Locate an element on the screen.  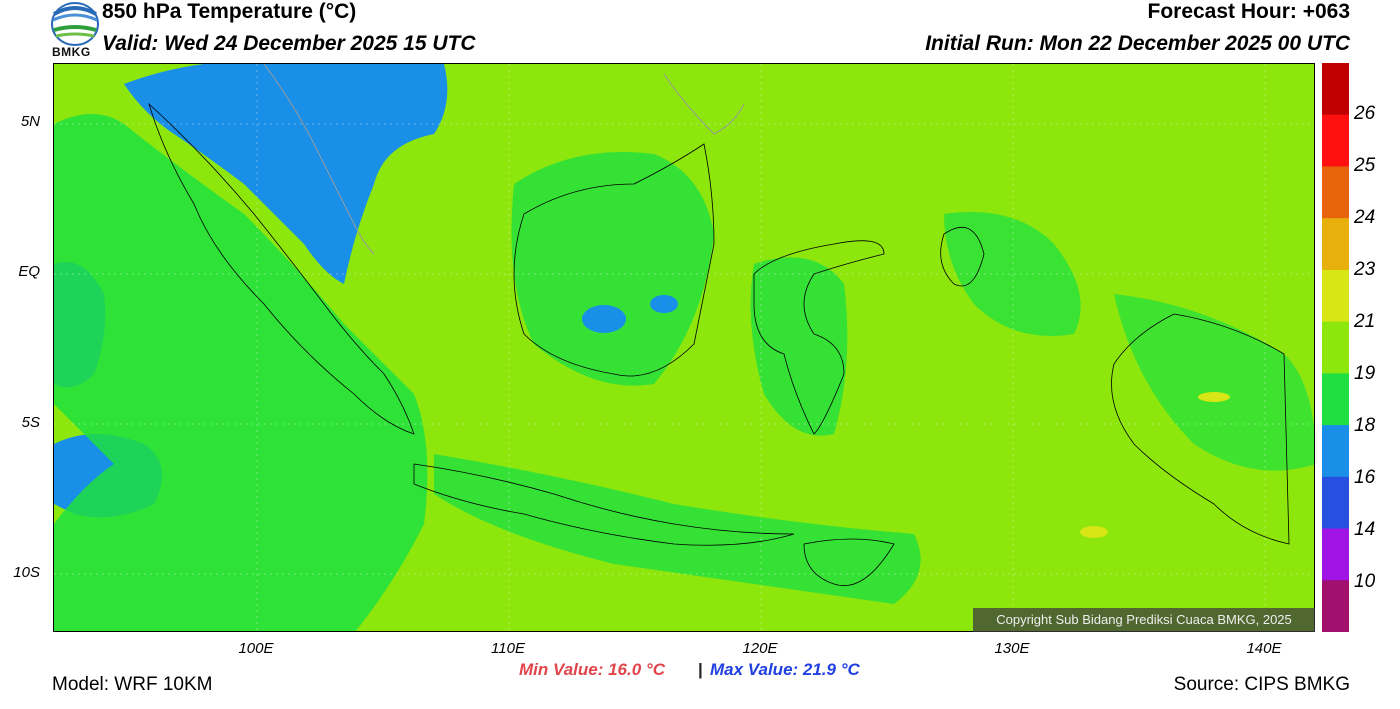
green-region-java-nusa is located at coordinates (677, 529).